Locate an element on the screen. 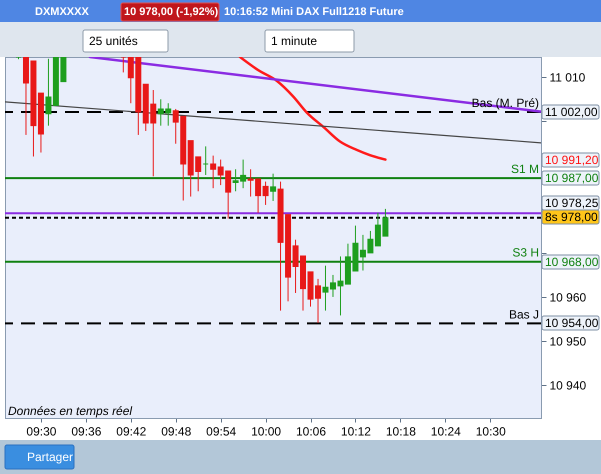 This screenshot has height=474, width=601. x-tick-label: 10:30 is located at coordinates (491, 431).